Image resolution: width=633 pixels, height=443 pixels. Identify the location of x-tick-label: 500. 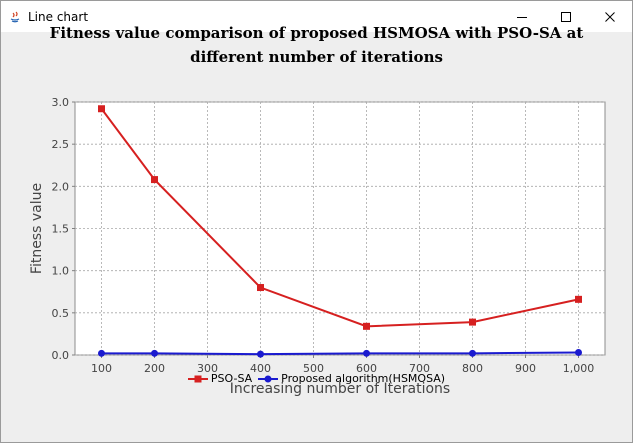
(313, 368).